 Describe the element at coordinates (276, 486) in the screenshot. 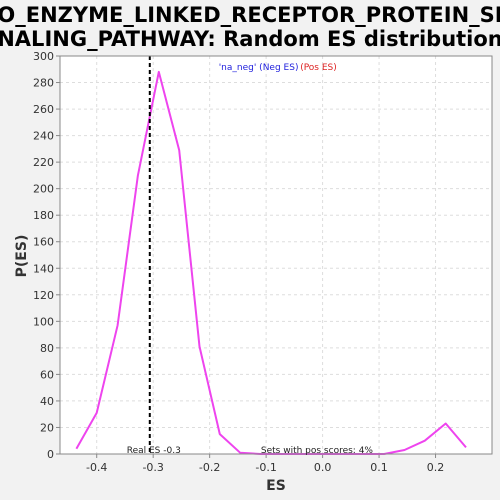

I see `x-axis-label: ES` at that location.